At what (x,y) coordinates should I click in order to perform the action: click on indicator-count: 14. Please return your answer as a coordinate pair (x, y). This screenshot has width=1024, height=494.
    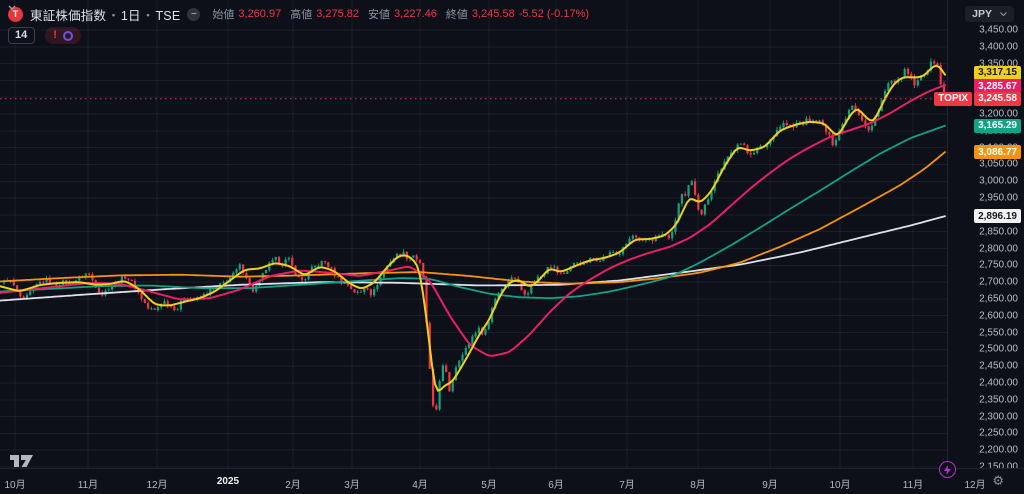
    Looking at the image, I should click on (21, 35).